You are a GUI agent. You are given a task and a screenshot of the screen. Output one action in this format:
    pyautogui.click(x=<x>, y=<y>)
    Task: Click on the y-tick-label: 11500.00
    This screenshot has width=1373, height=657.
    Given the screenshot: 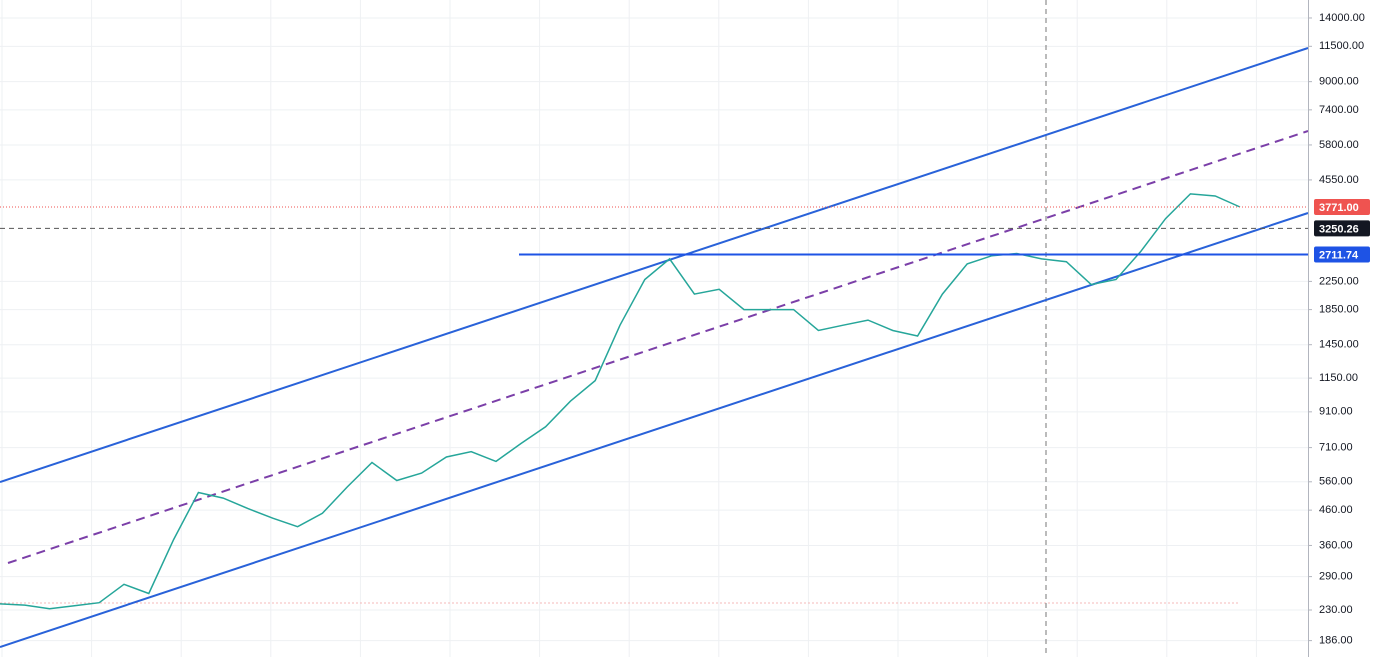 What is the action you would take?
    pyautogui.click(x=1341, y=46)
    